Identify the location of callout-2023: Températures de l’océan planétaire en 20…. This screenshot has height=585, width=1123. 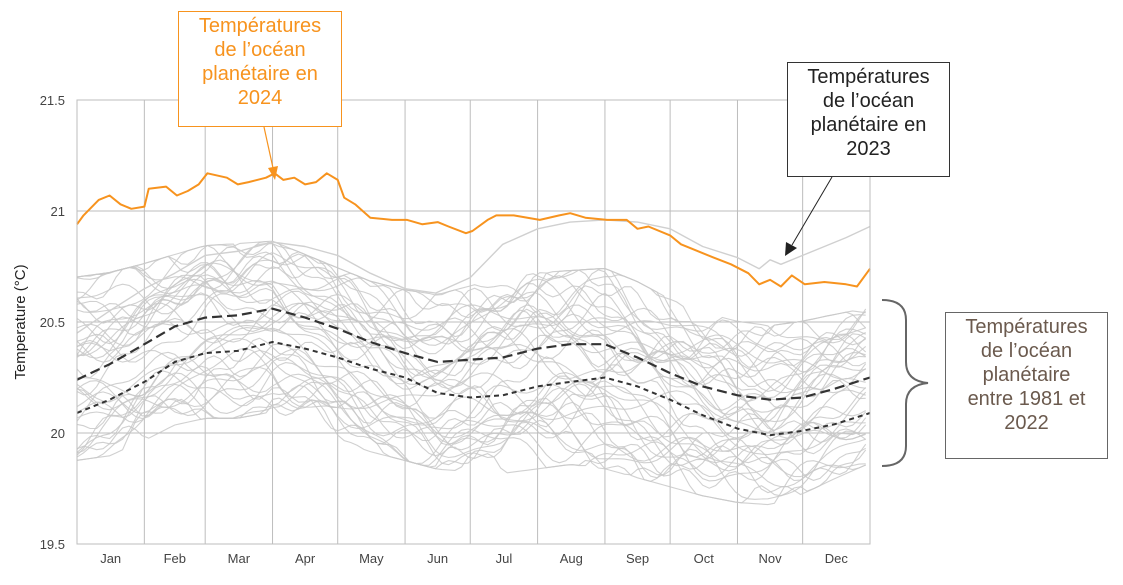
(868, 119).